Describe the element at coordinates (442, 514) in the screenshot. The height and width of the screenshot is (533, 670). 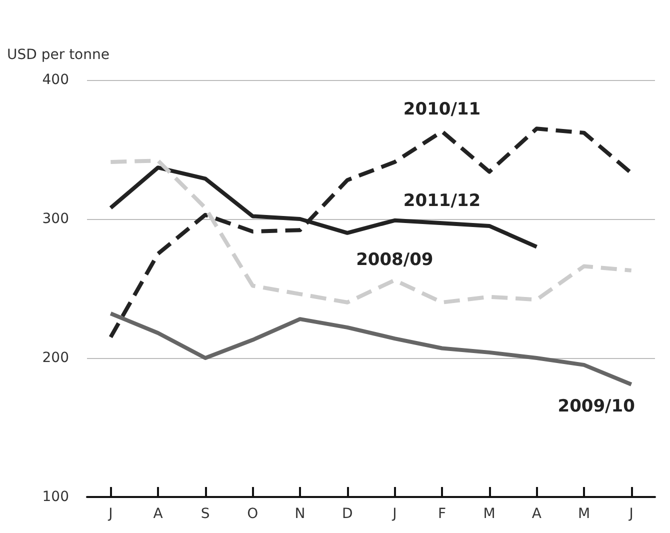
I see `x-tick-label: F` at that location.